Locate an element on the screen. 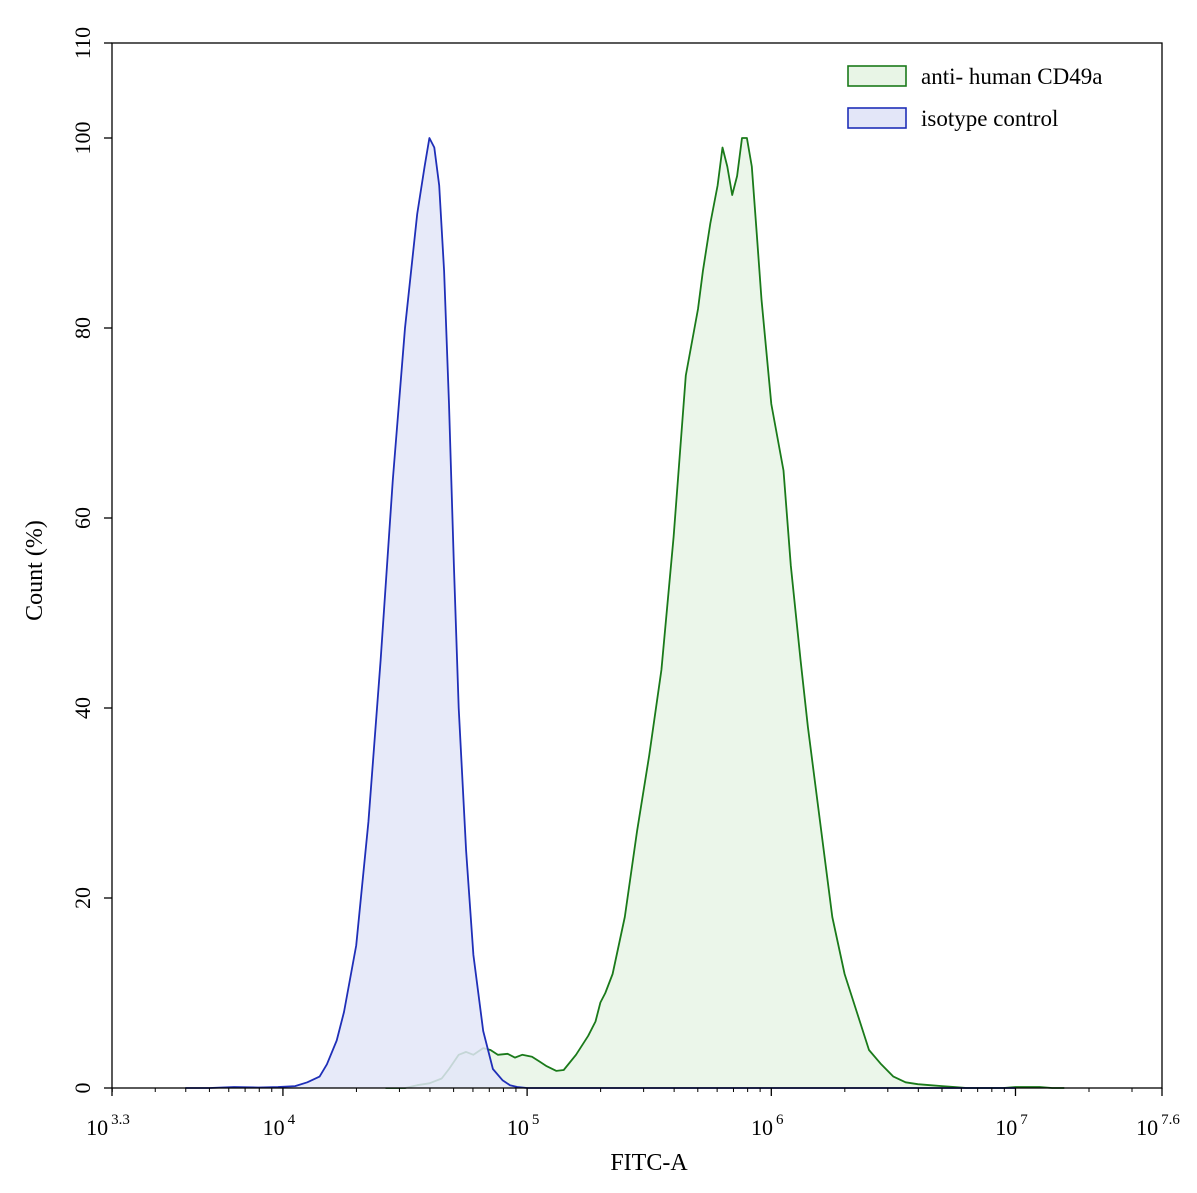 The image size is (1197, 1193). x-tick-label: 10 7 is located at coordinates (1011, 1126).